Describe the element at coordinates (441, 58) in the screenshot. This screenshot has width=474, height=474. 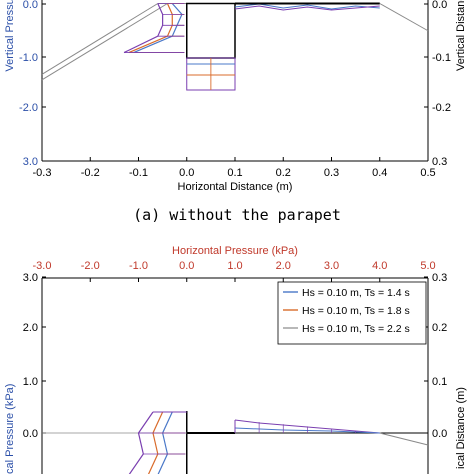
I see `y-right-tick-label-a: -0.1` at that location.